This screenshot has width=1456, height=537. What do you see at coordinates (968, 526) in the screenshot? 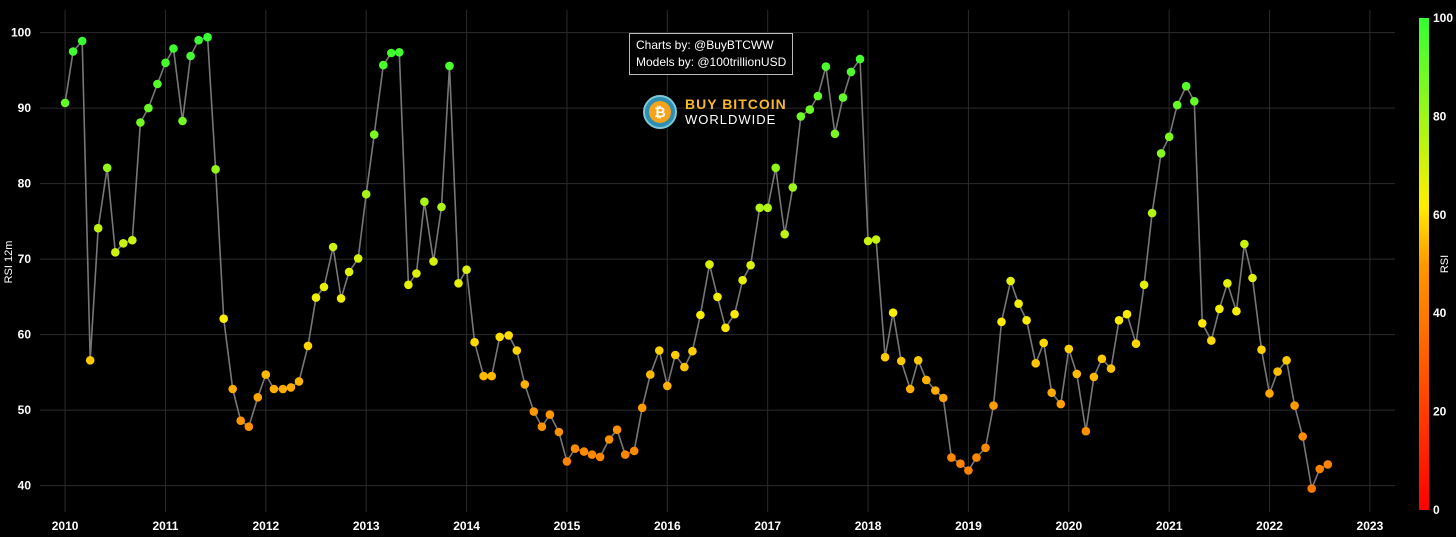
I see `x-tick-label: 2019` at bounding box center [968, 526].